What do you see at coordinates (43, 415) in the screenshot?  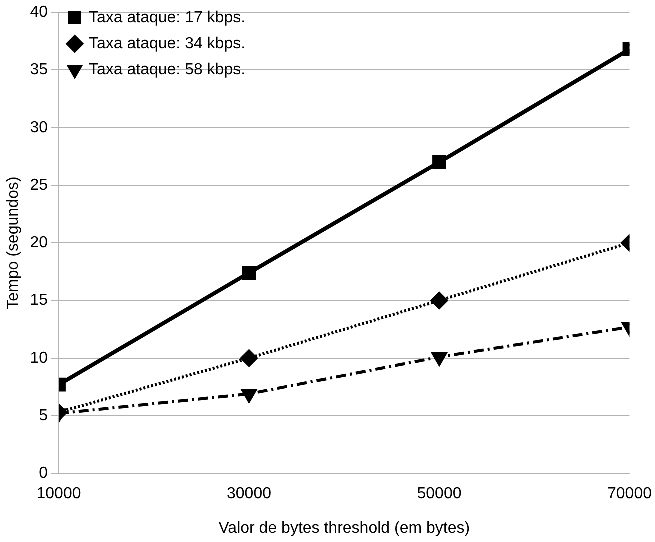 I see `y-tick-label: 5` at bounding box center [43, 415].